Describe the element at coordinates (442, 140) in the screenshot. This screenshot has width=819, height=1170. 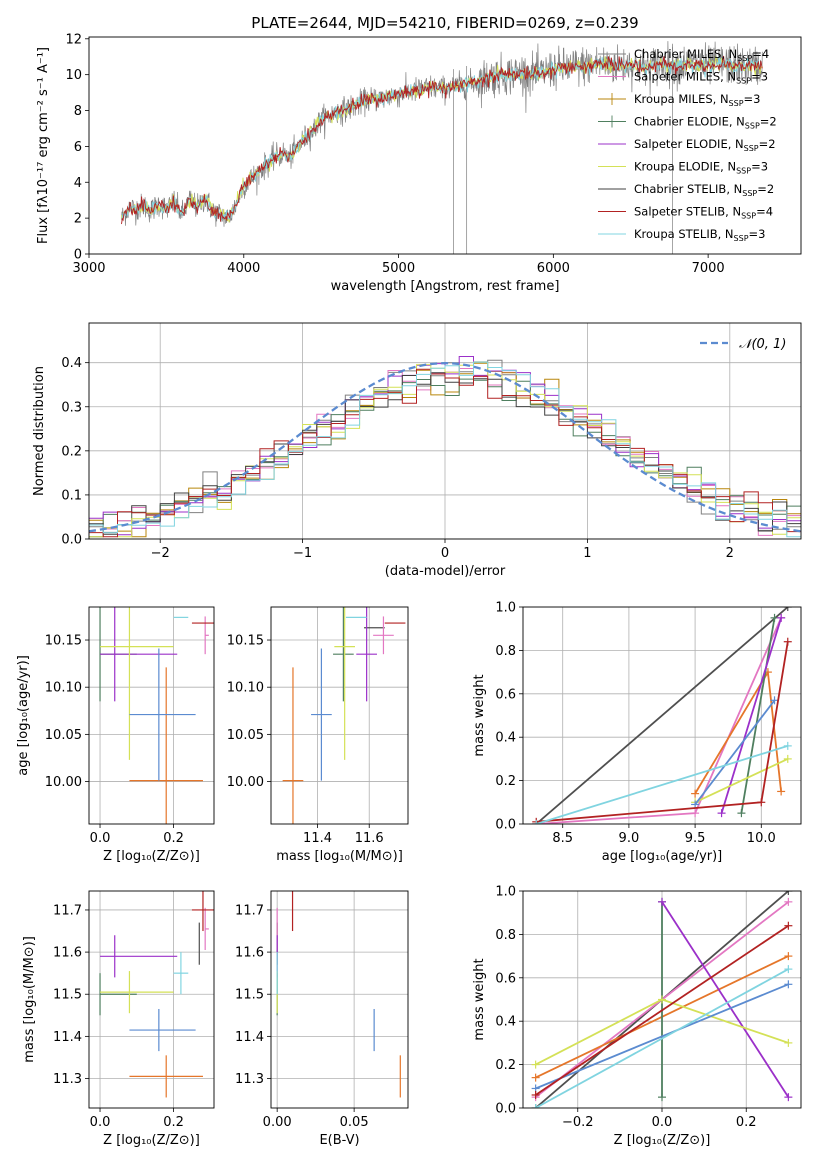
I see `model-spectrum-line` at that location.